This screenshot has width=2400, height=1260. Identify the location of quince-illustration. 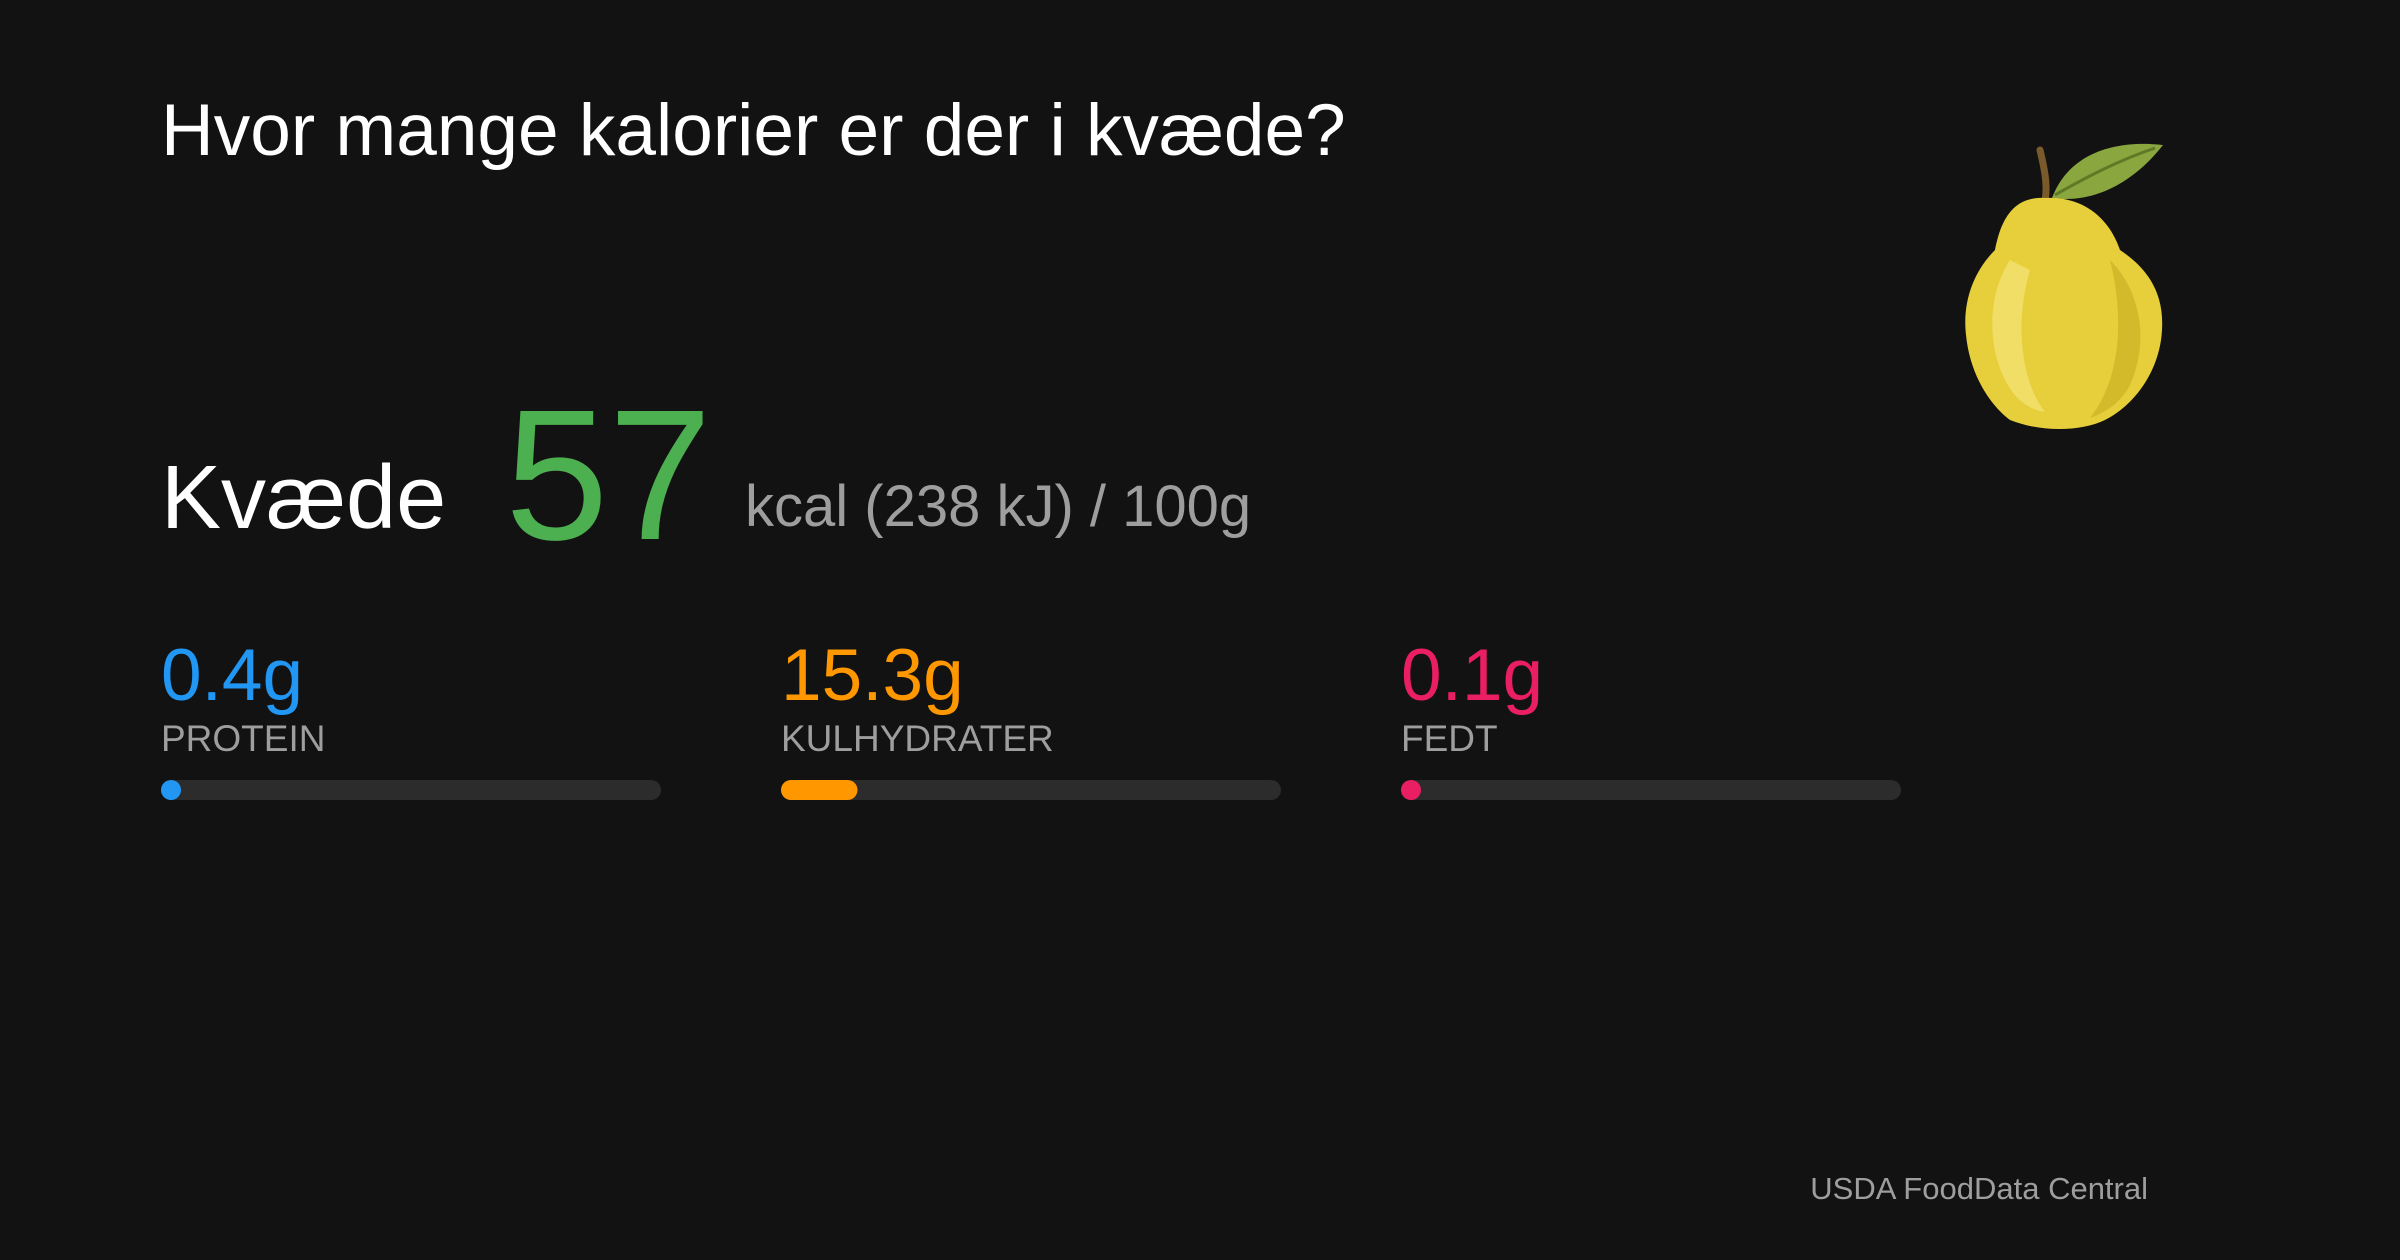
(2064, 286).